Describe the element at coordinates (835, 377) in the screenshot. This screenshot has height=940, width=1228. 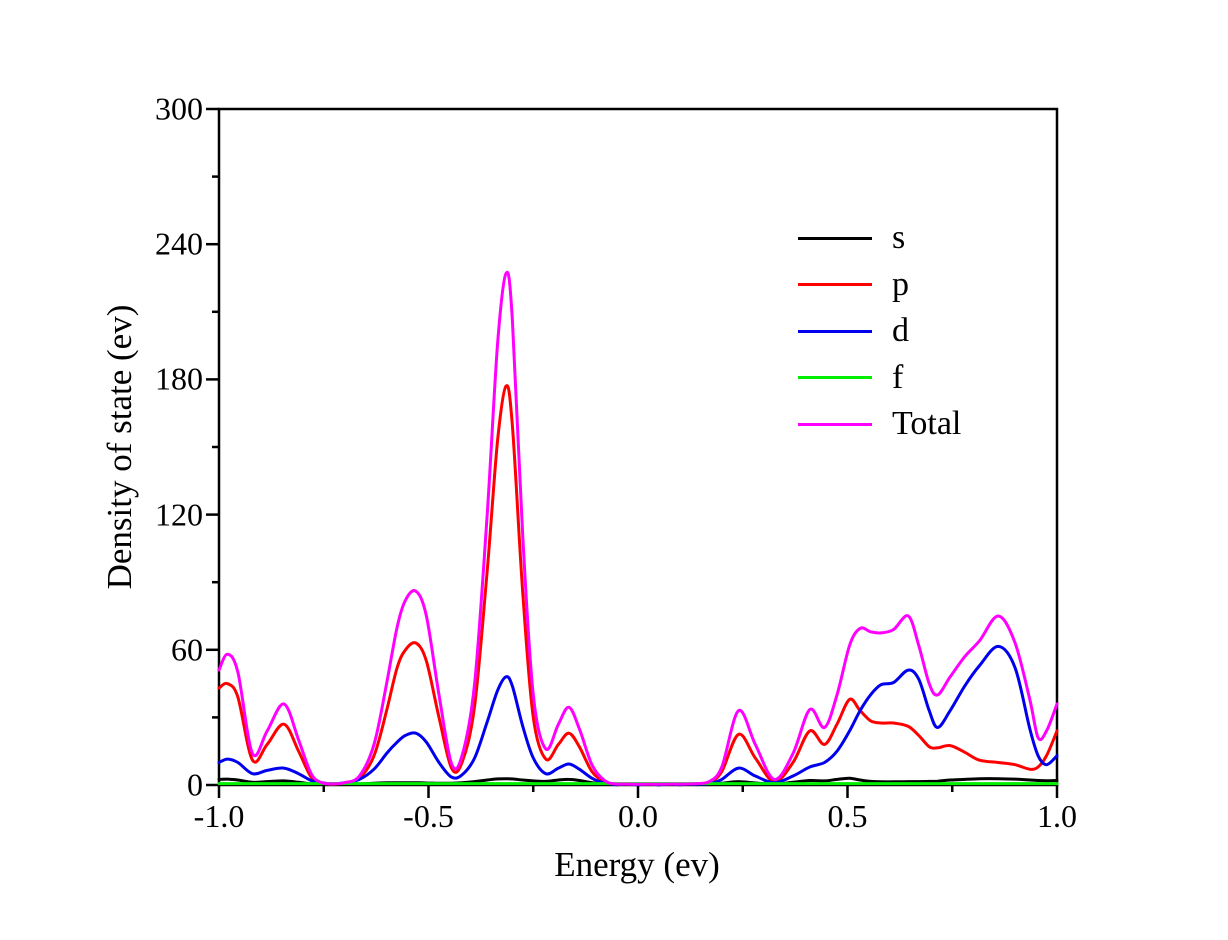
I see `legend-swatch-f` at that location.